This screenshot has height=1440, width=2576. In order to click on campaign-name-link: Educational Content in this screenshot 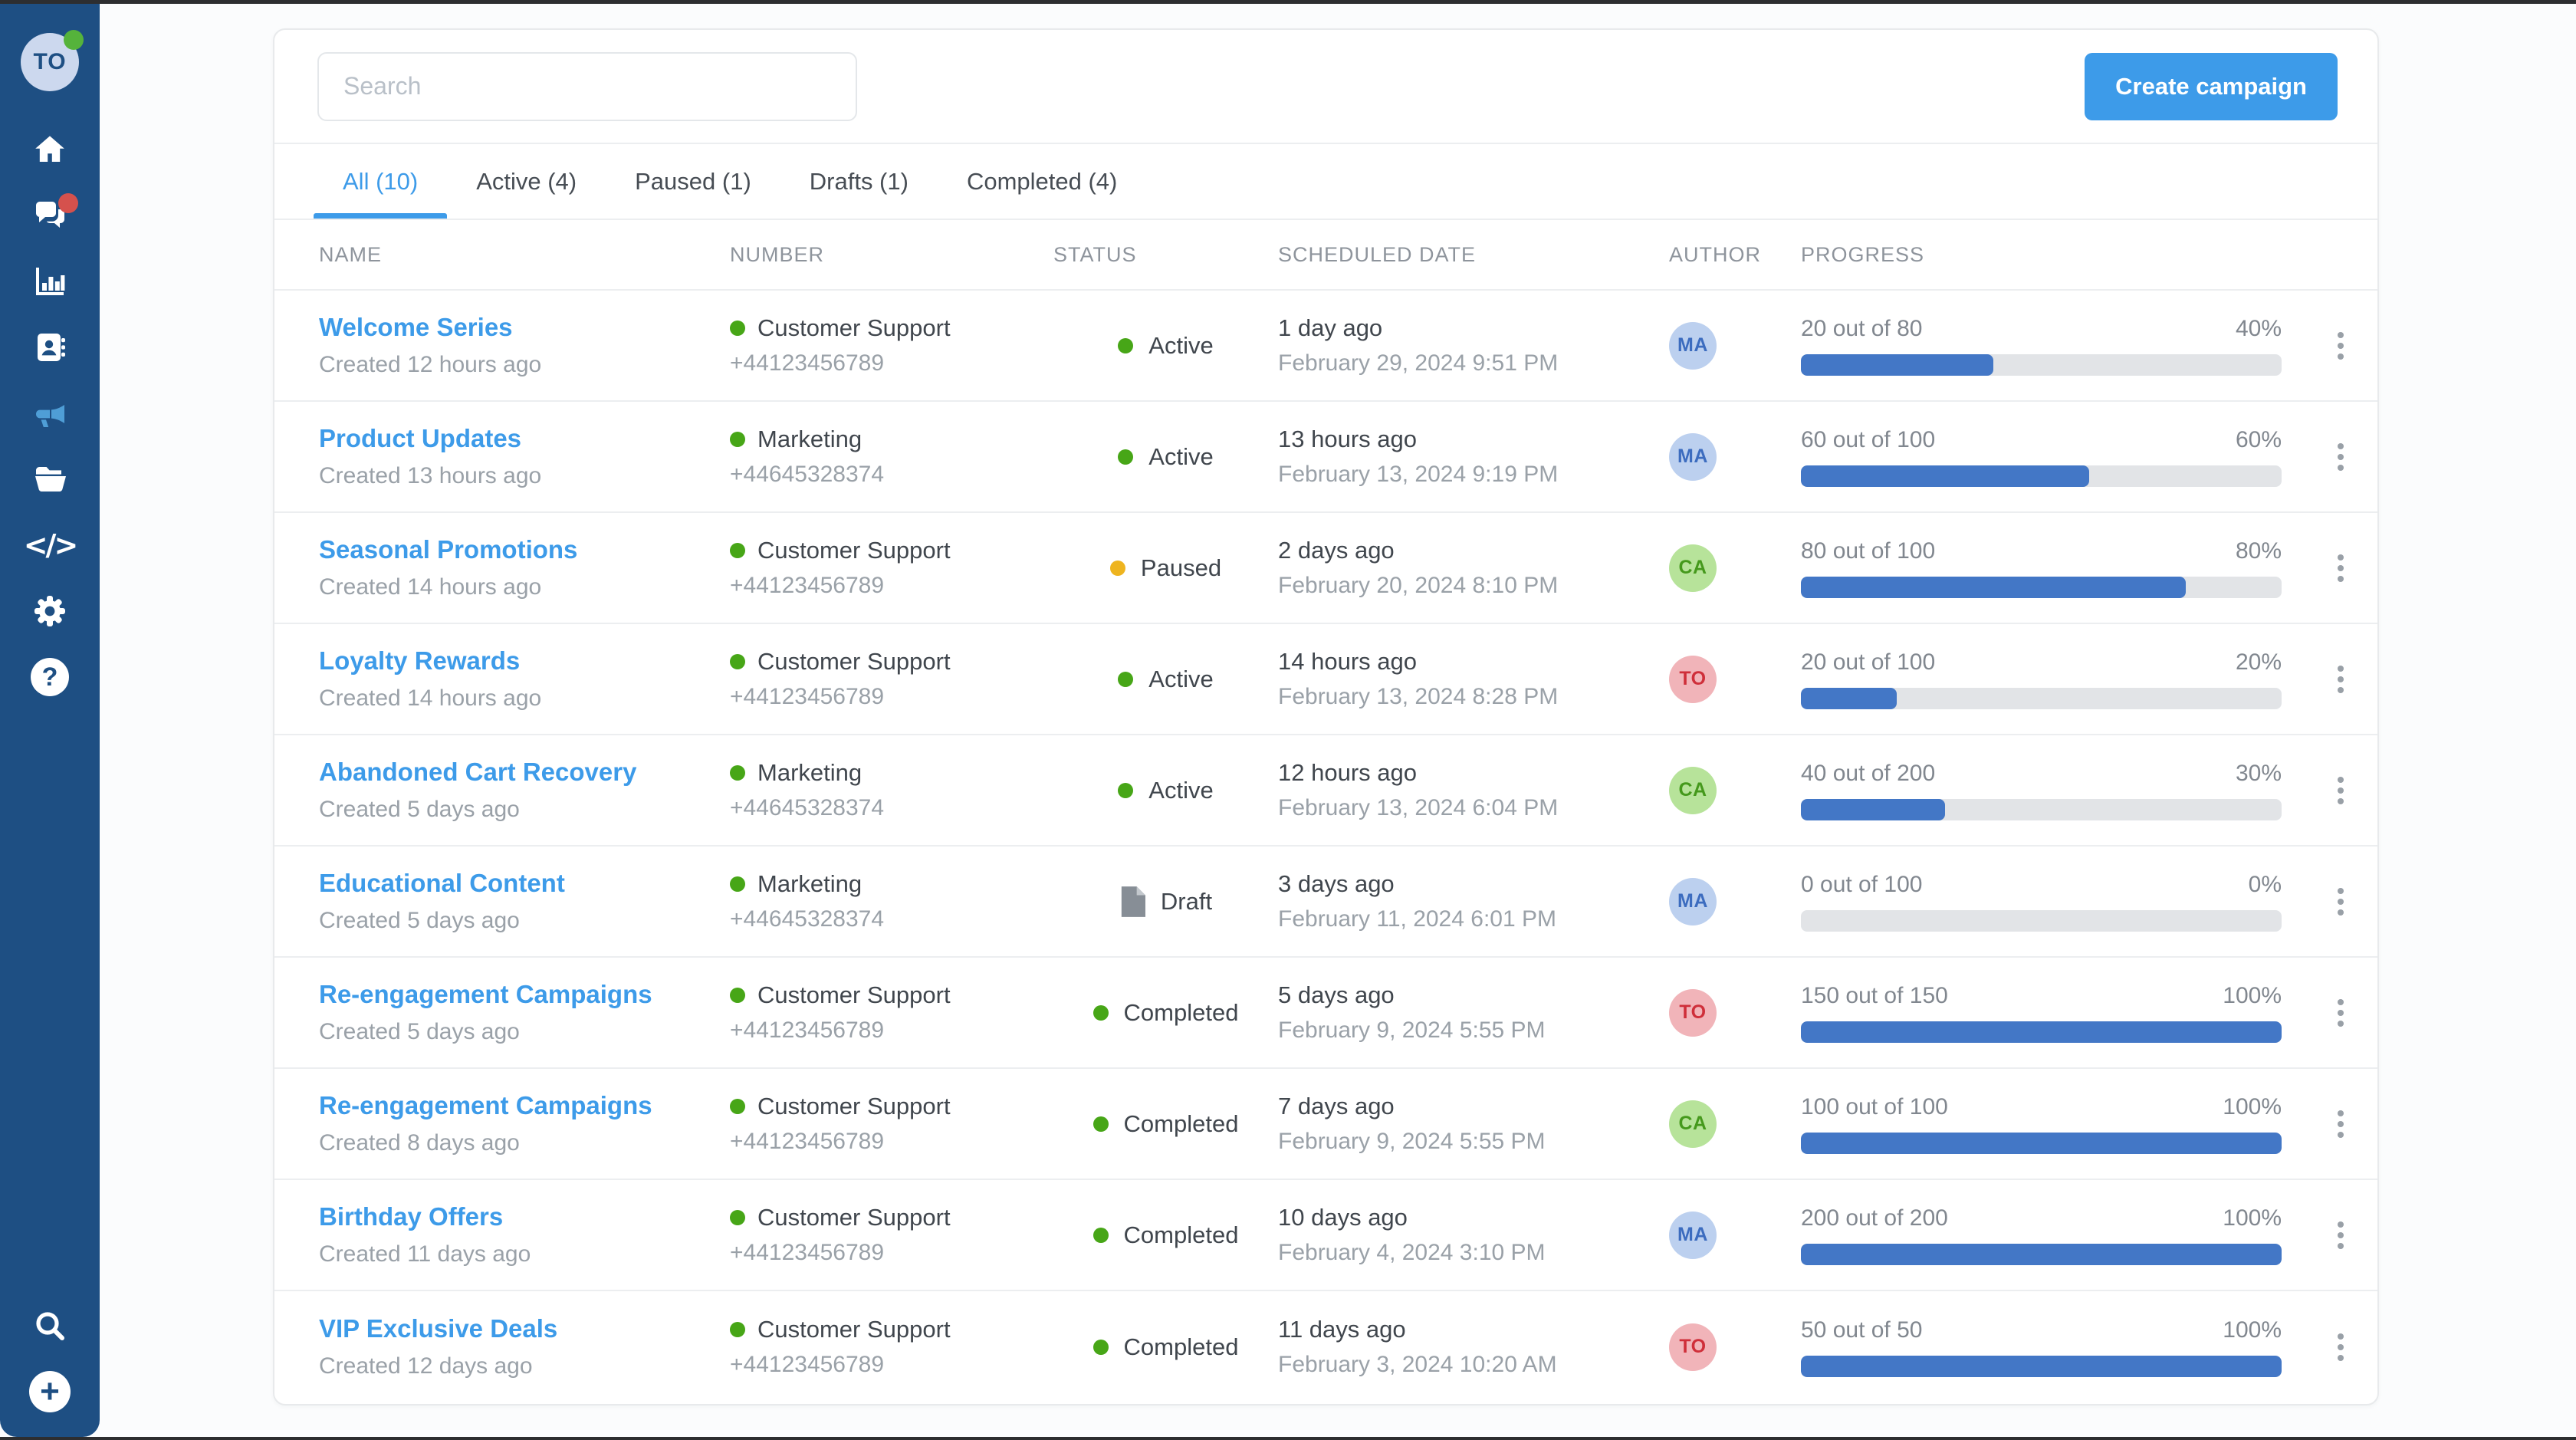, I will do `click(442, 883)`.